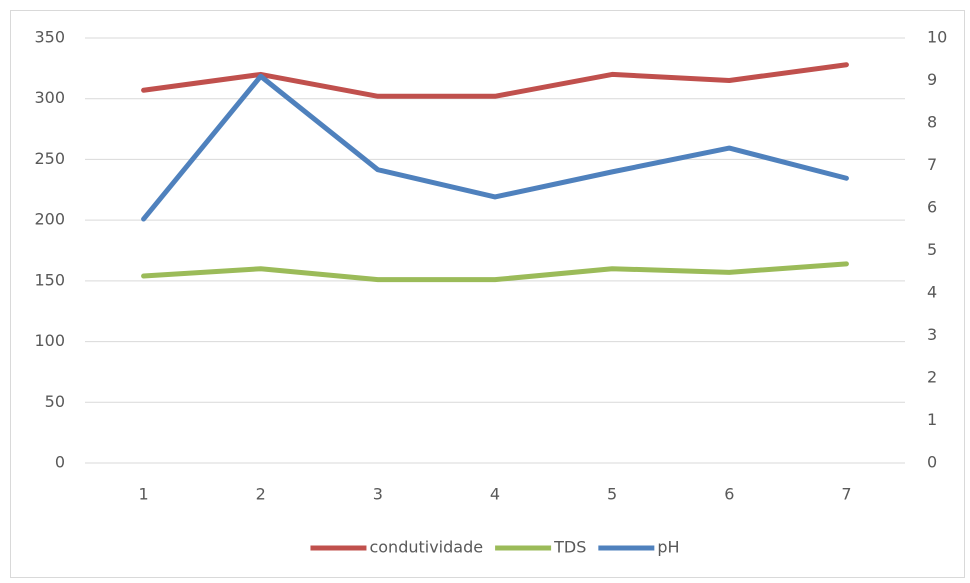 Image resolution: width=970 pixels, height=583 pixels. What do you see at coordinates (668, 547) in the screenshot?
I see `legend-label: pH` at bounding box center [668, 547].